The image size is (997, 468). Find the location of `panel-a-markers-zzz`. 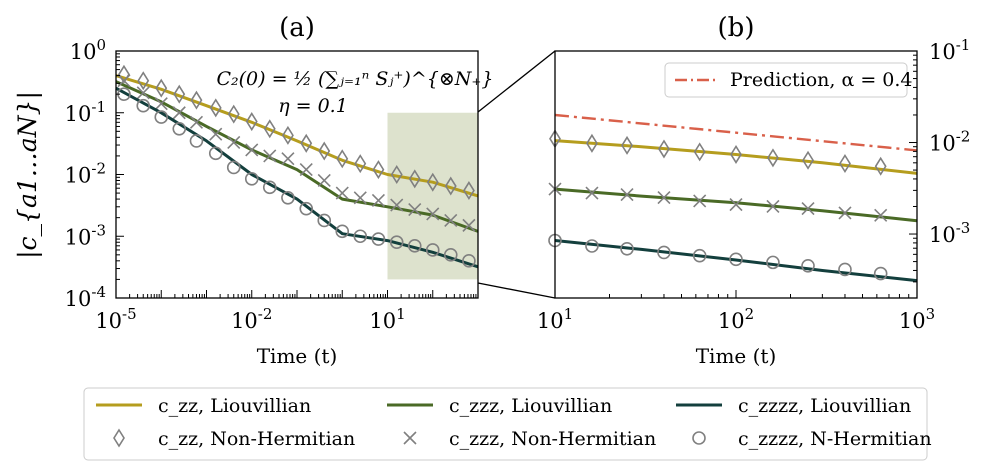

panel-a-markers-zzz is located at coordinates (296, 153).